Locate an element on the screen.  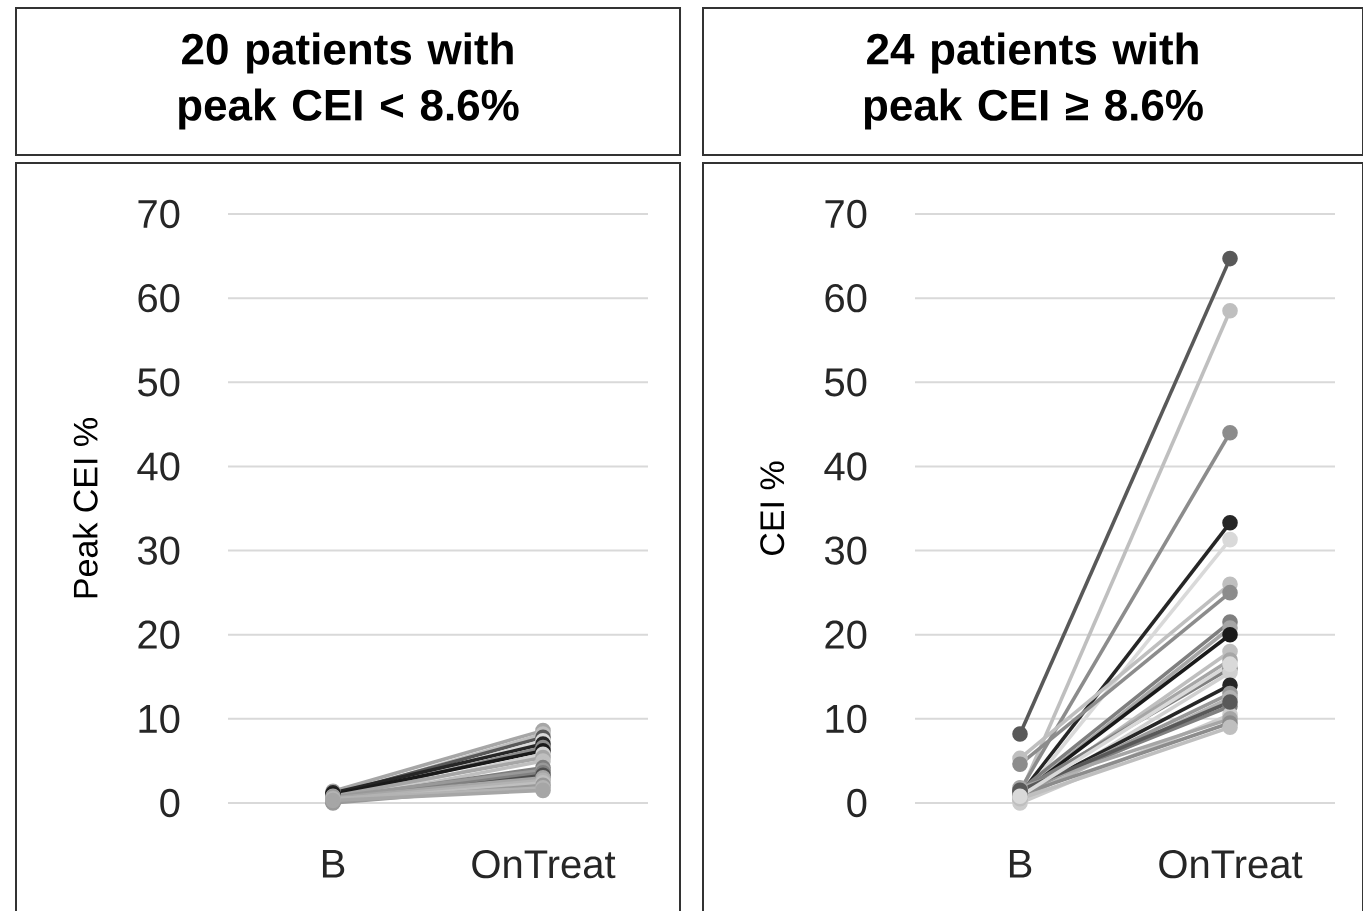
chart-title: 24 patients with peak CEI ≥ 8.6% is located at coordinates (1033, 81).